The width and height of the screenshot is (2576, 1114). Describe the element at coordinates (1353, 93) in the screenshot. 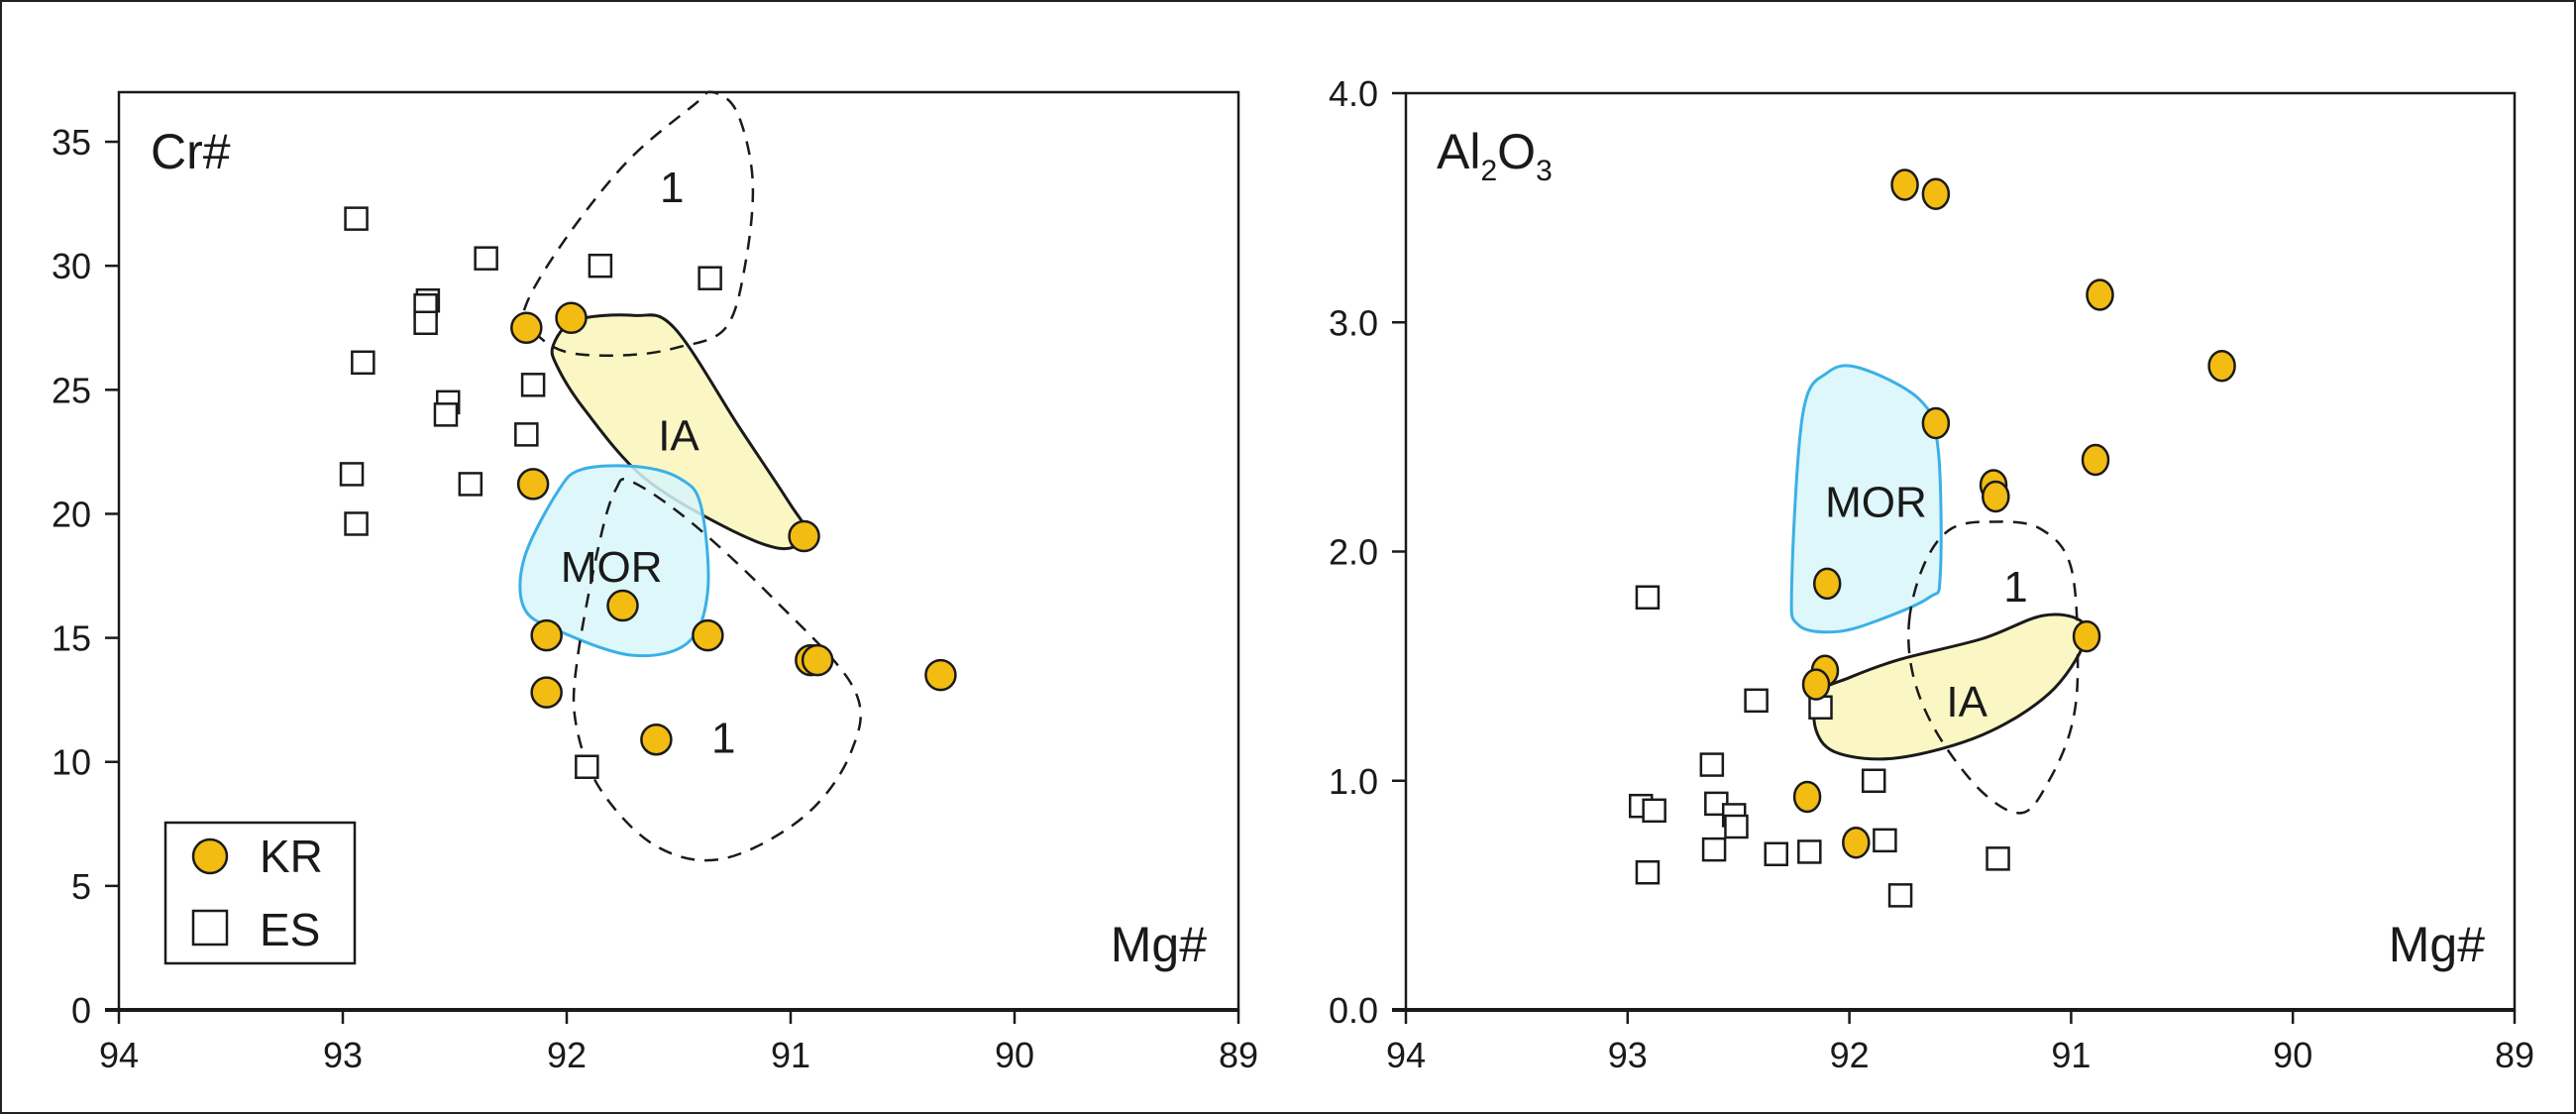

I see `al-y-tick-label: 4.0` at that location.